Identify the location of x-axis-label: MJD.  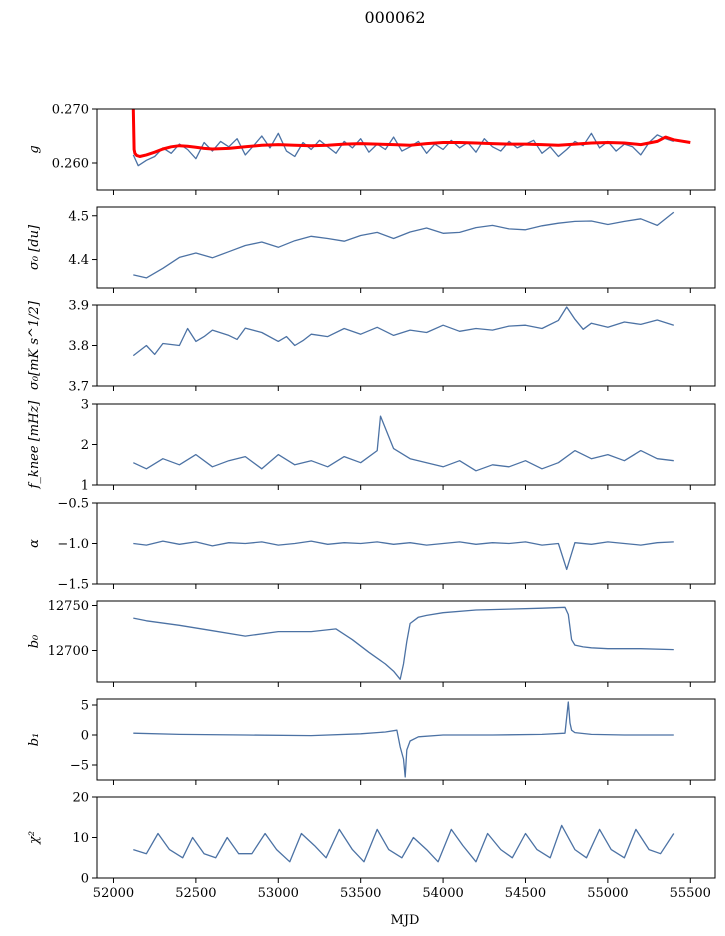
(405, 920).